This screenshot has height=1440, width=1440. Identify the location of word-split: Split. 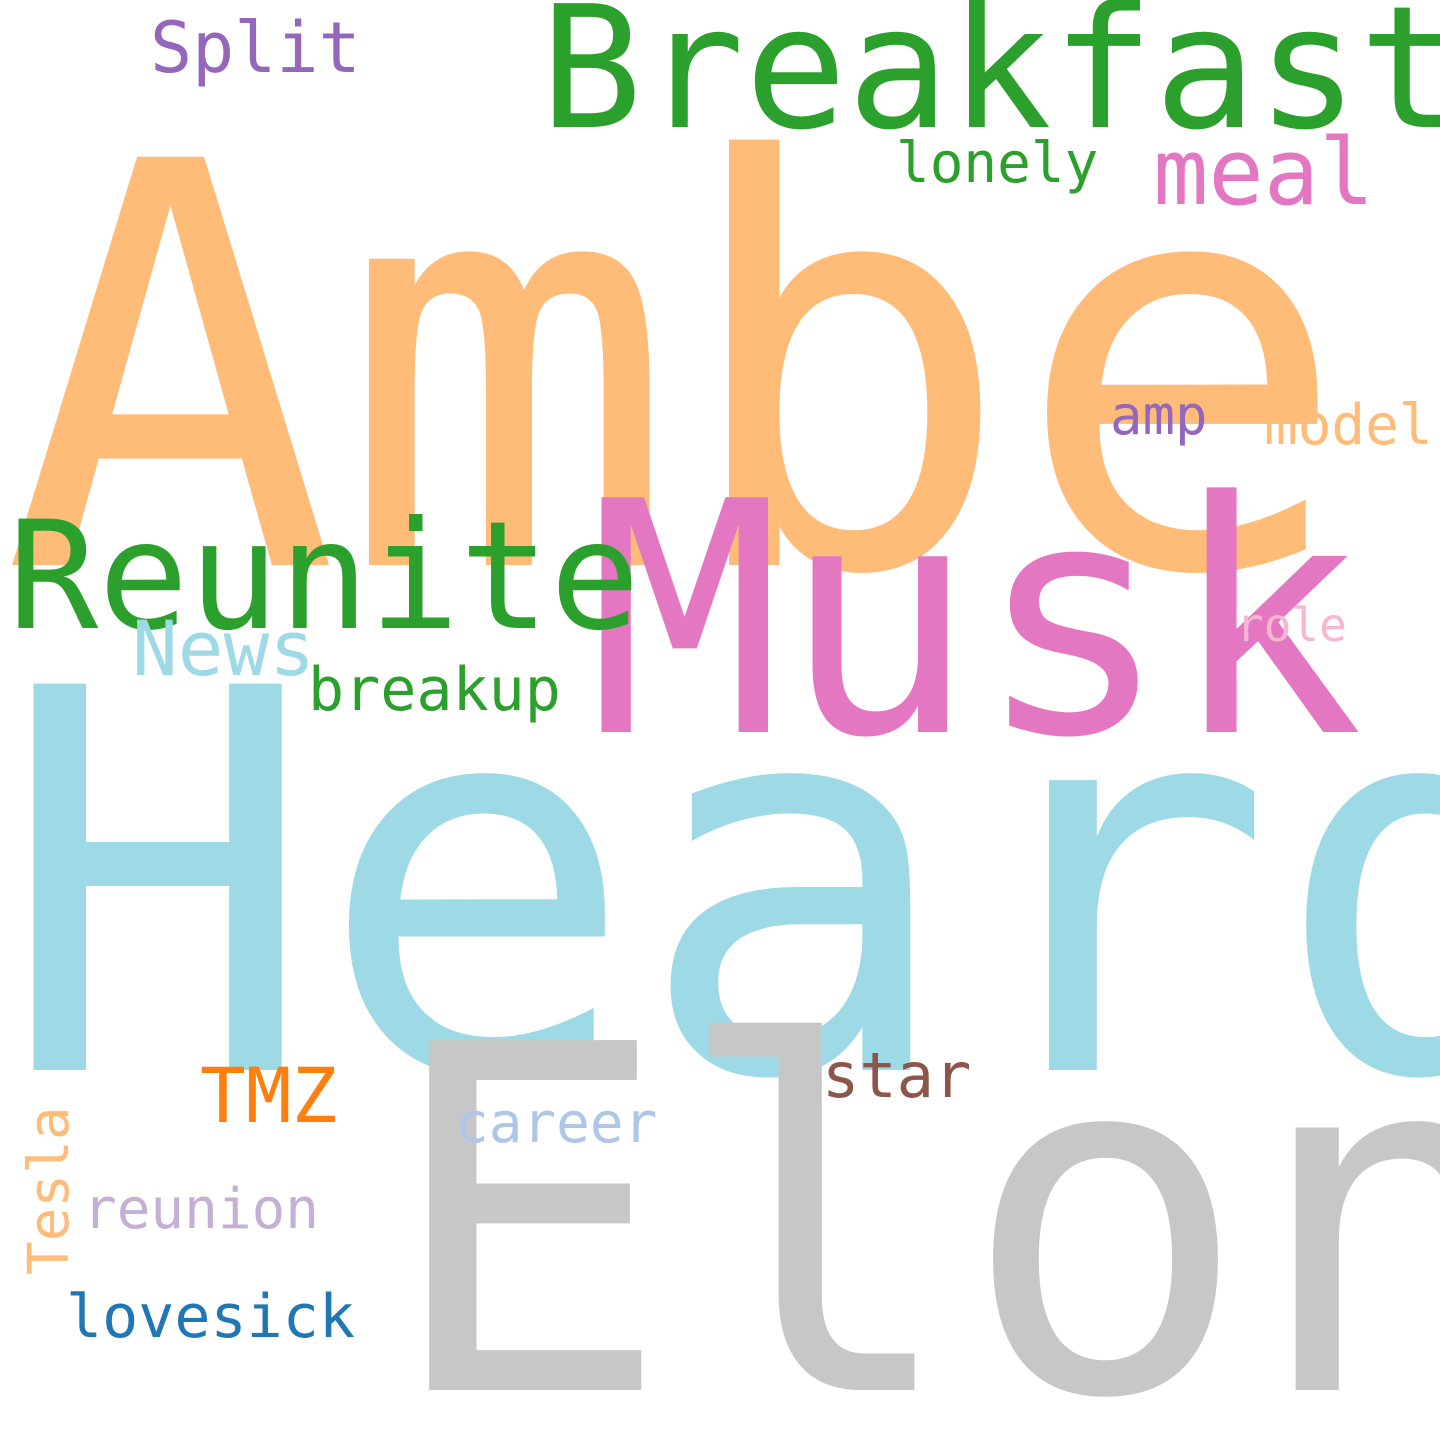
(255, 48).